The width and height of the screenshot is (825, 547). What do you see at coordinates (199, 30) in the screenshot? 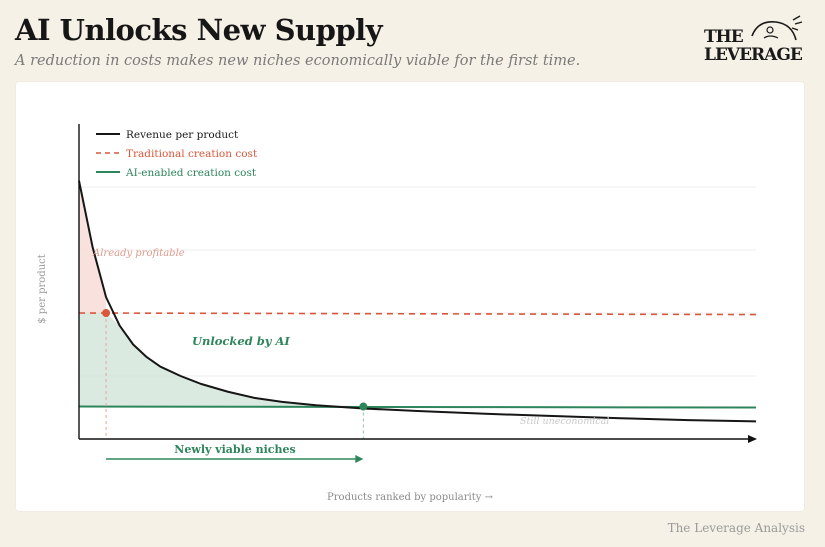
I see `page-title: AI Unlocks New Supply` at bounding box center [199, 30].